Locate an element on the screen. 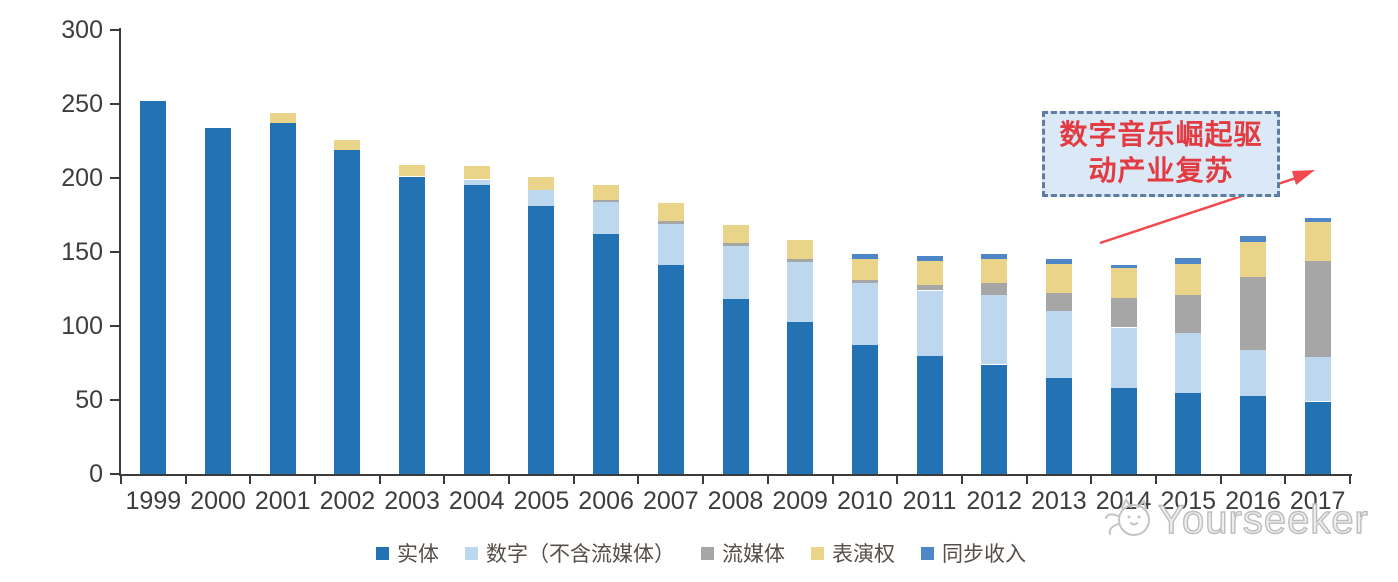 The height and width of the screenshot is (582, 1398). x-axis-tick-label: 2004 is located at coordinates (476, 501).